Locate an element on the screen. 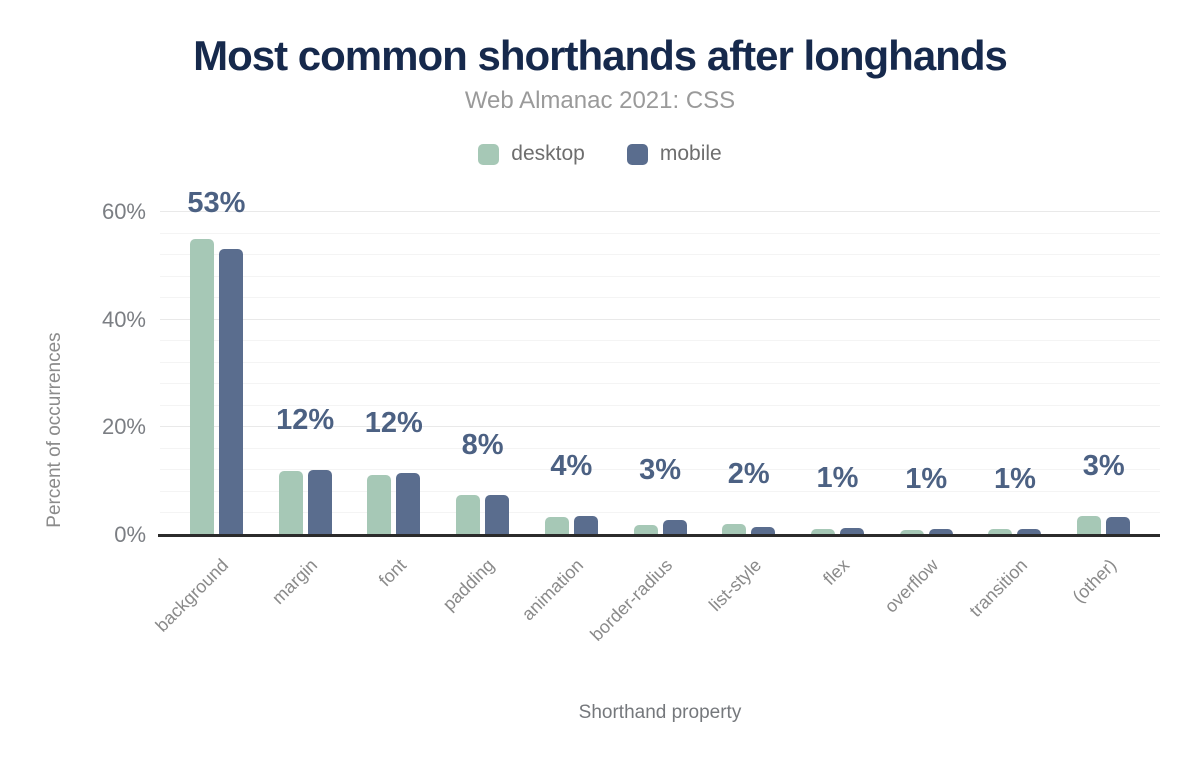 Image resolution: width=1200 pixels, height=776 pixels. y-tick-label: 20% is located at coordinates (123, 427).